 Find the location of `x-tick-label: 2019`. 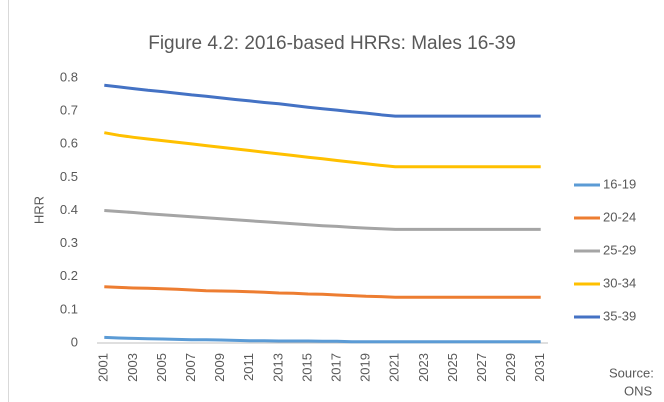

x-tick-label: 2019 is located at coordinates (365, 367).